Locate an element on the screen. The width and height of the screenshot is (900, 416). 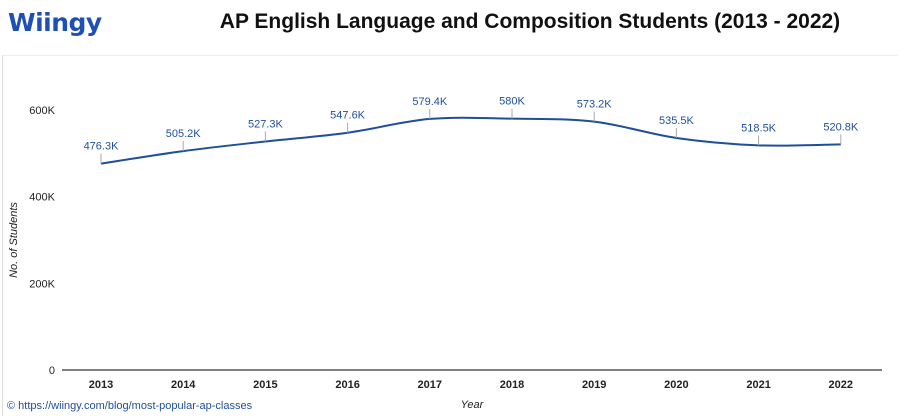
x-tick-label: 2014 is located at coordinates (183, 385).